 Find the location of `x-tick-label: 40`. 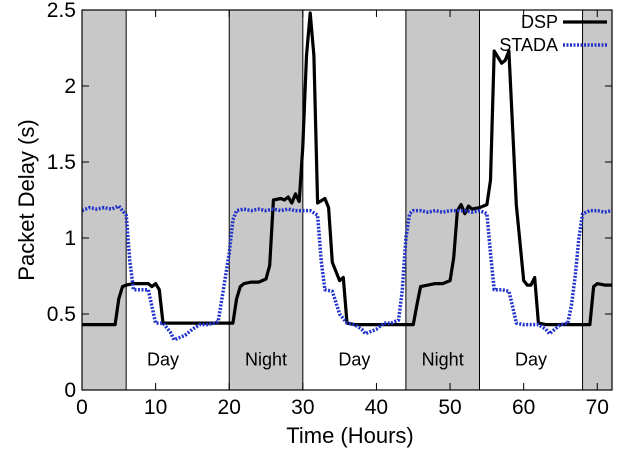

x-tick-label: 40 is located at coordinates (376, 407).